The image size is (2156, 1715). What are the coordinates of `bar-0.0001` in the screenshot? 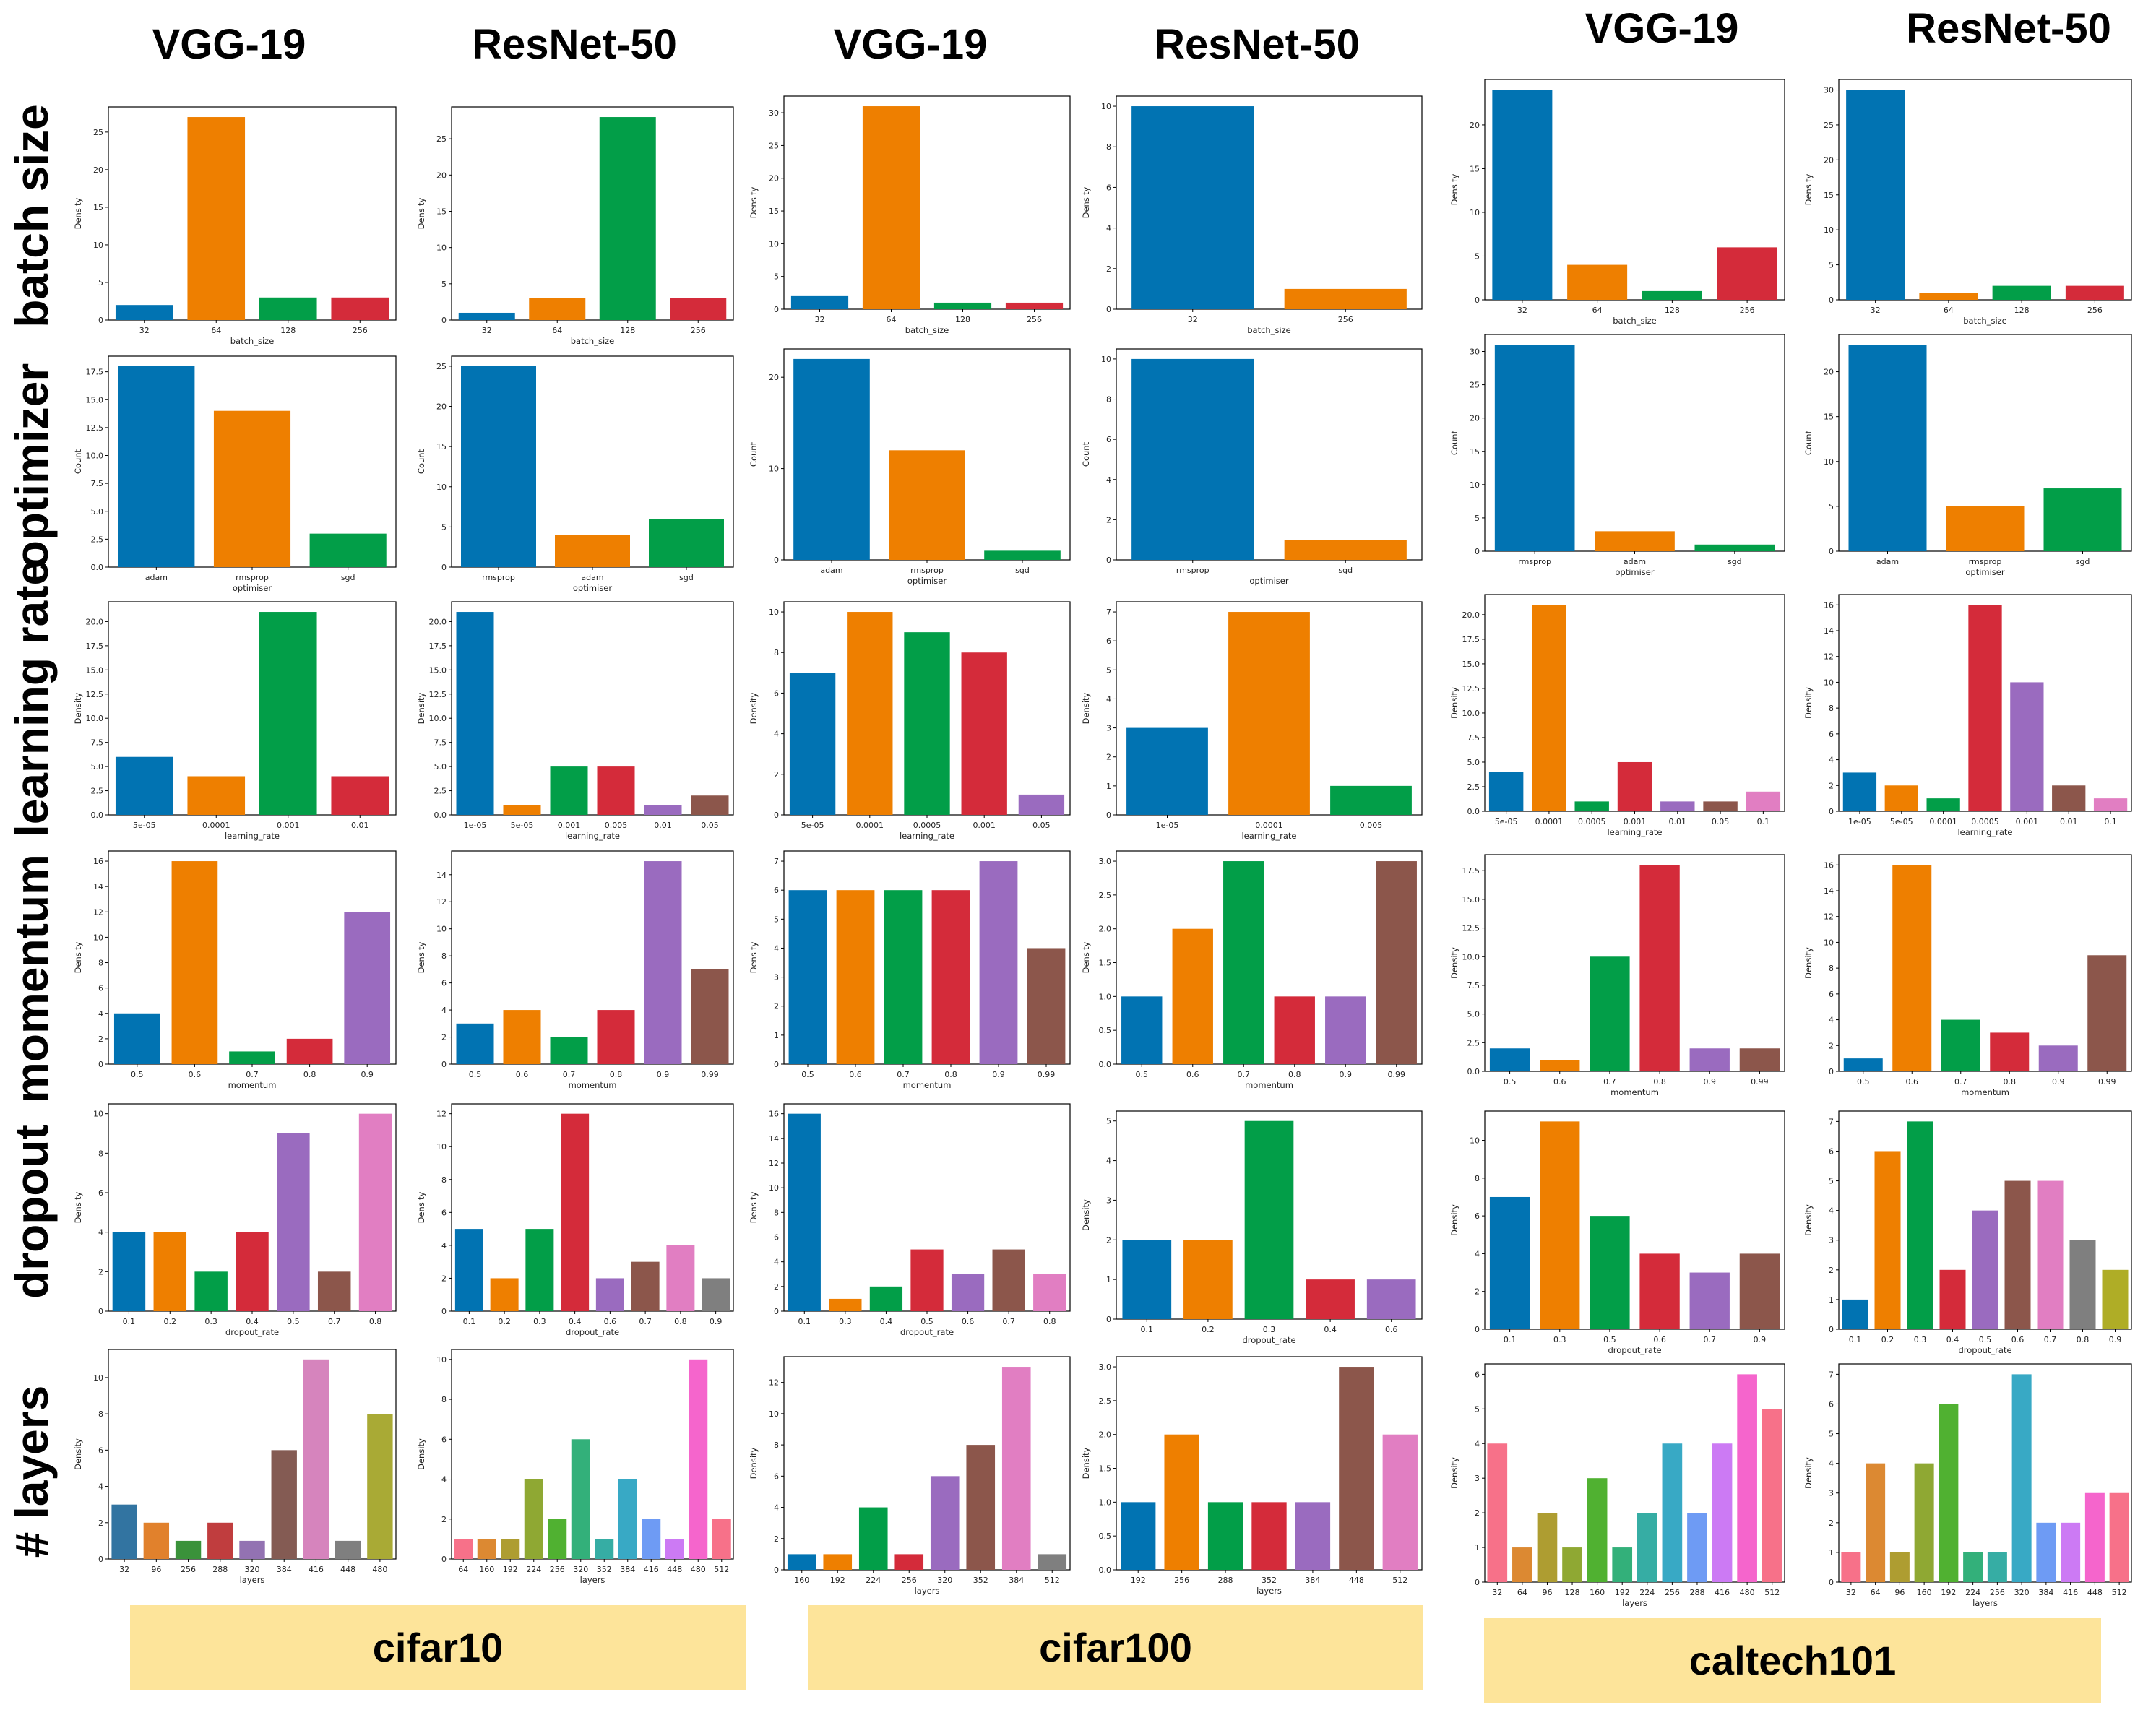 It's located at (216, 795).